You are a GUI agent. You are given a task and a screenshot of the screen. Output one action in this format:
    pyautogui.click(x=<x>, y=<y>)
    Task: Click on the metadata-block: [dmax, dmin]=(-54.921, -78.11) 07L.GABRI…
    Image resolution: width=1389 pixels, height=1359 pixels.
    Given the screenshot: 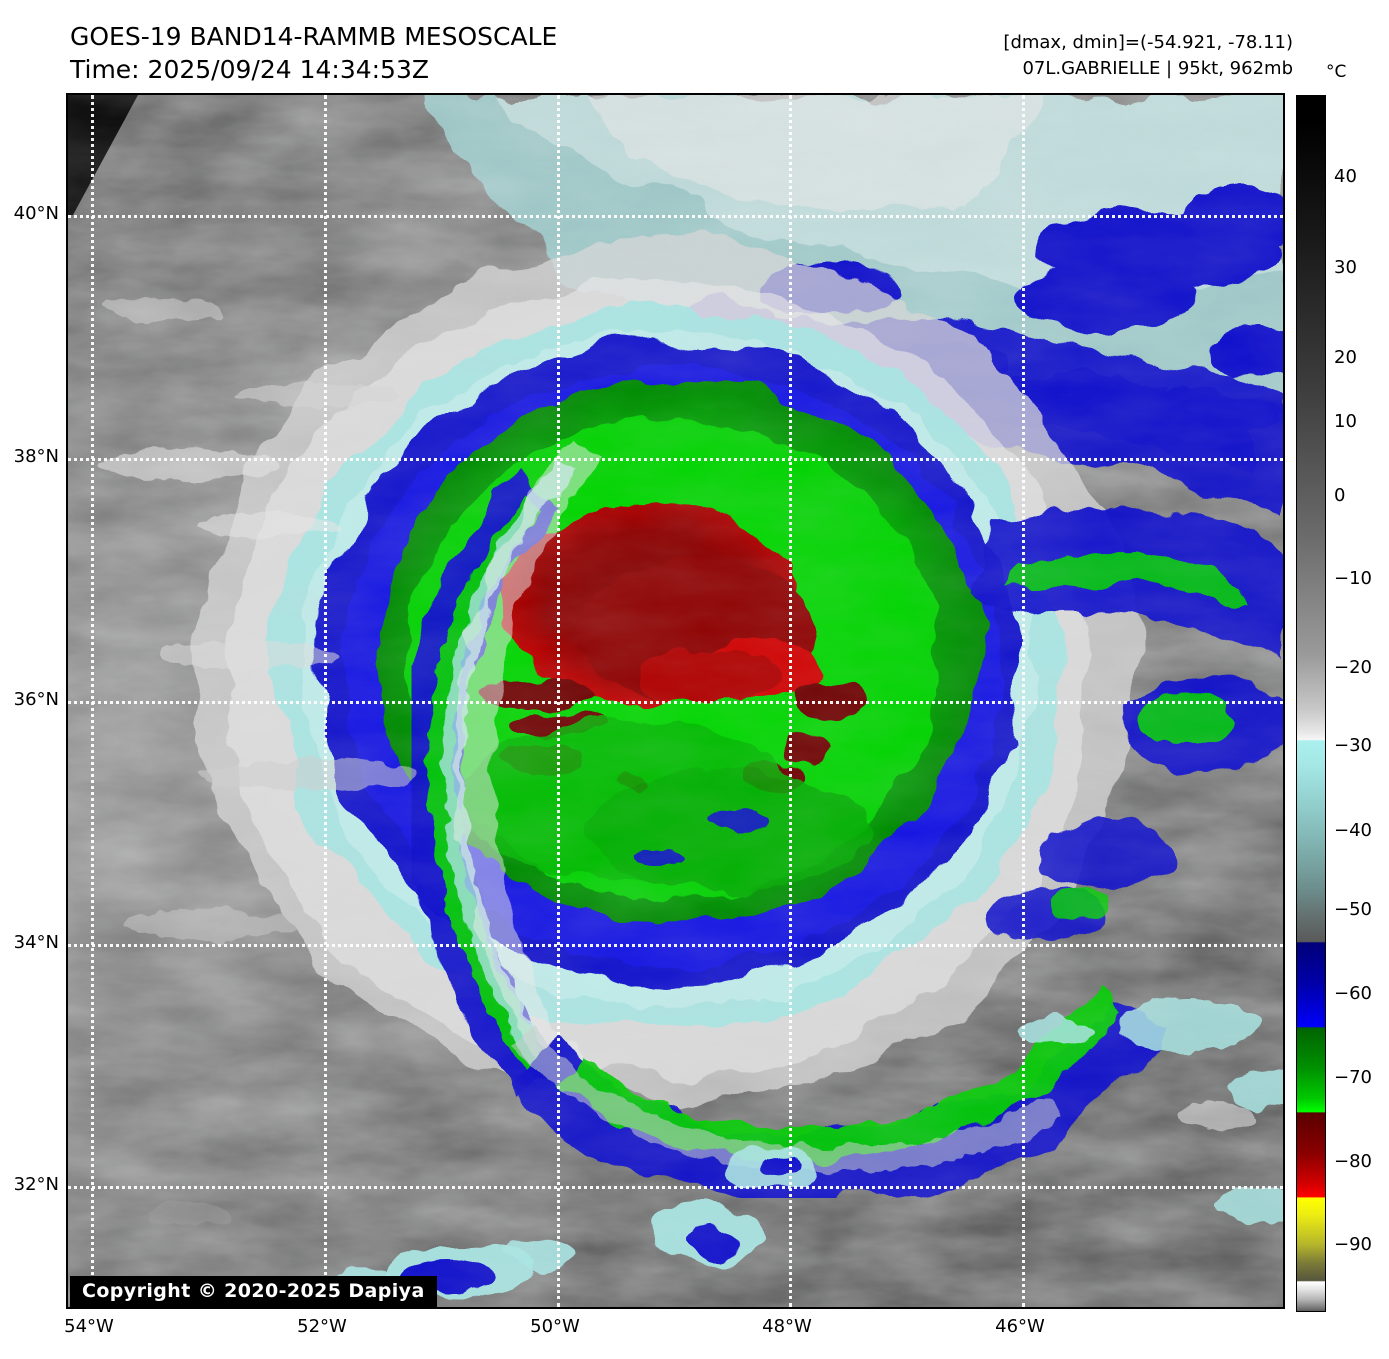 What is the action you would take?
    pyautogui.click(x=1148, y=56)
    